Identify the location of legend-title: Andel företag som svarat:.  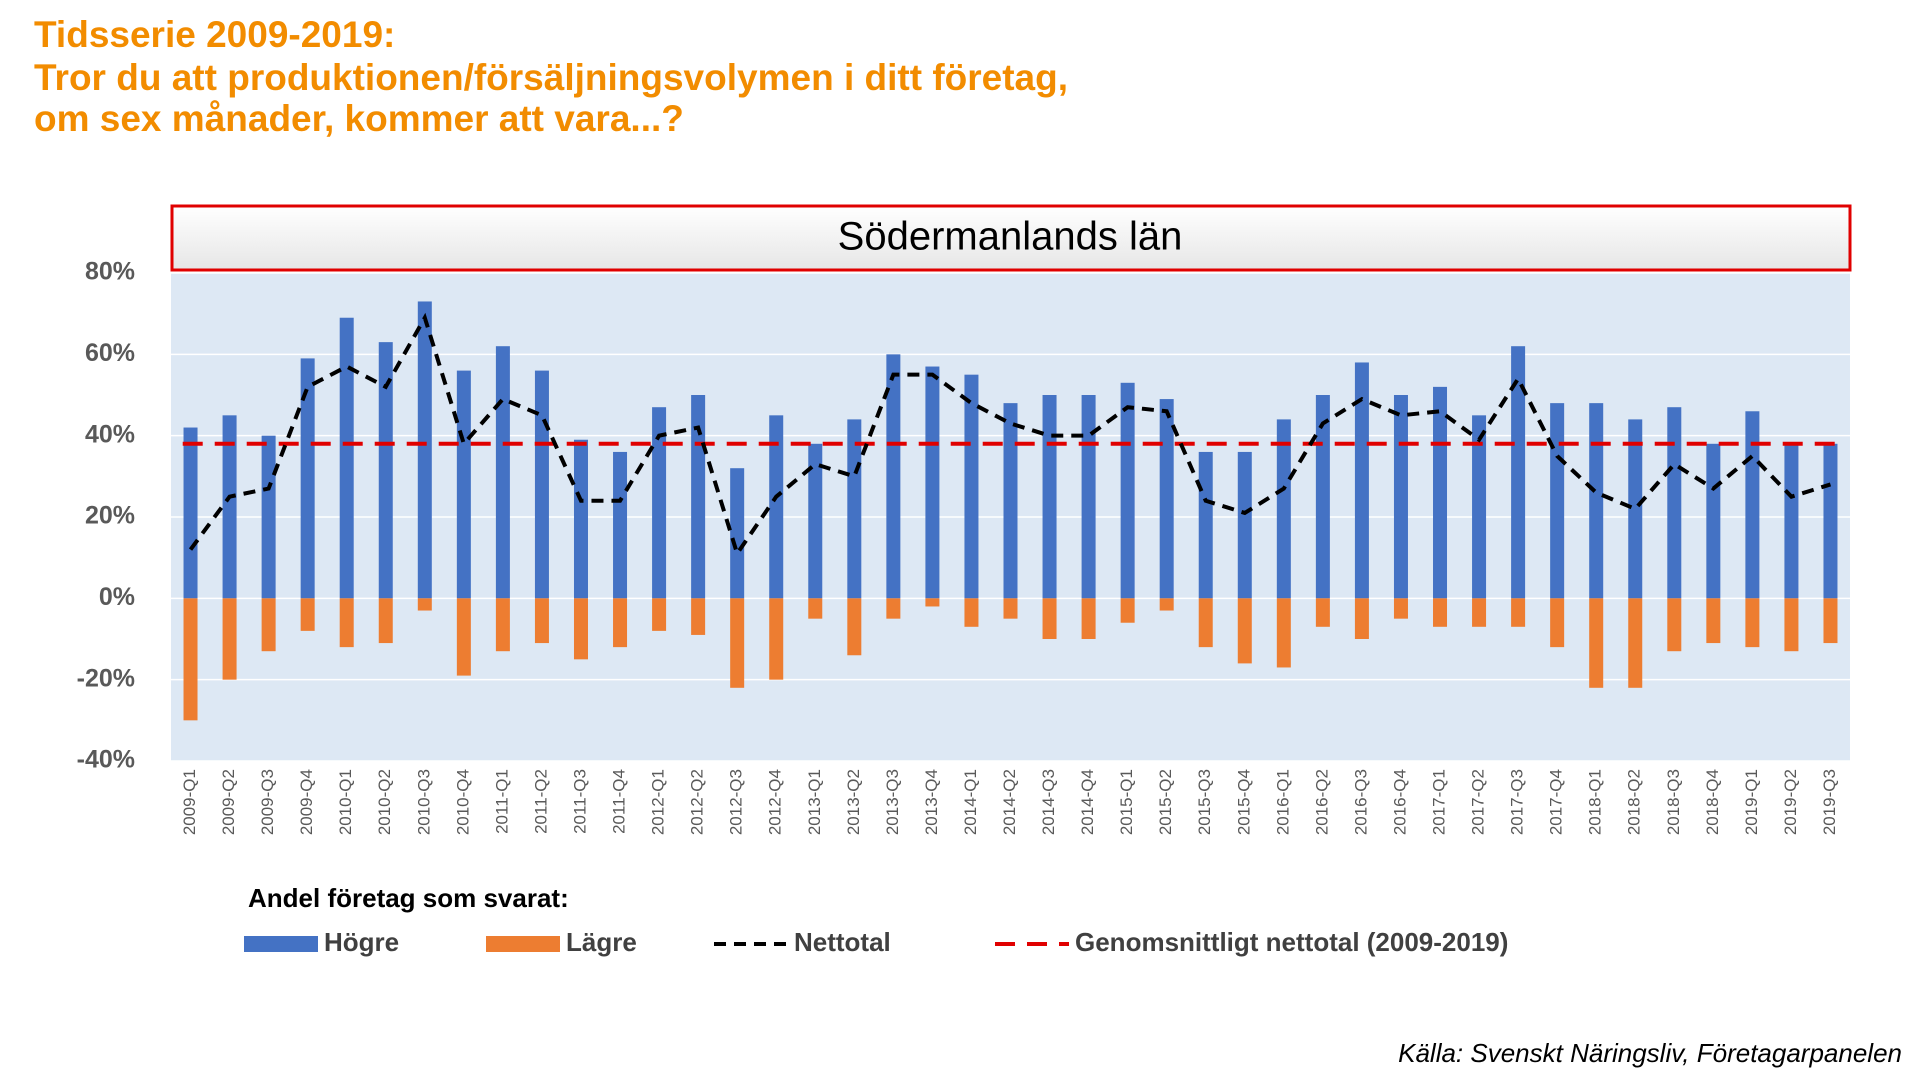
(408, 898).